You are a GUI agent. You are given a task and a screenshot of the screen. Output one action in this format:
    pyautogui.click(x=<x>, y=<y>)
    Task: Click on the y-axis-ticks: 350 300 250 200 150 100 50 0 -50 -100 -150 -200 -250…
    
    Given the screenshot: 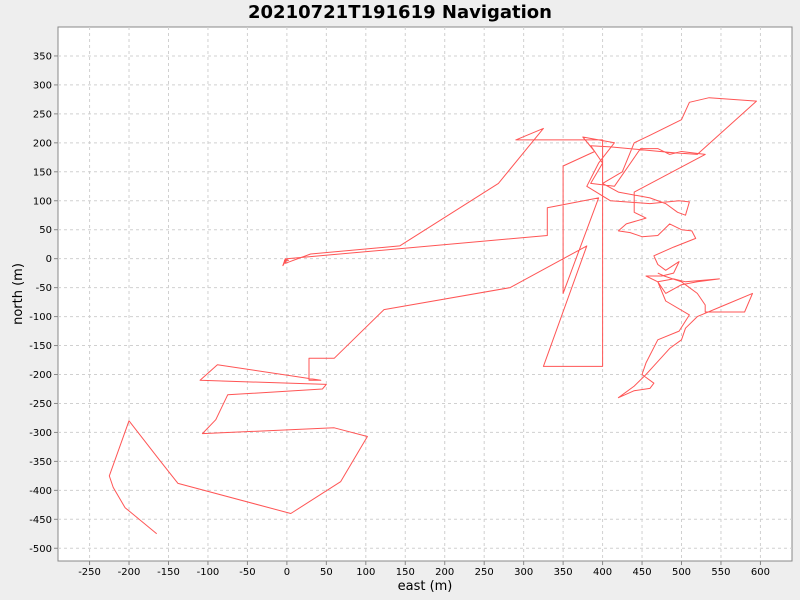 What is the action you would take?
    pyautogui.click(x=43, y=303)
    